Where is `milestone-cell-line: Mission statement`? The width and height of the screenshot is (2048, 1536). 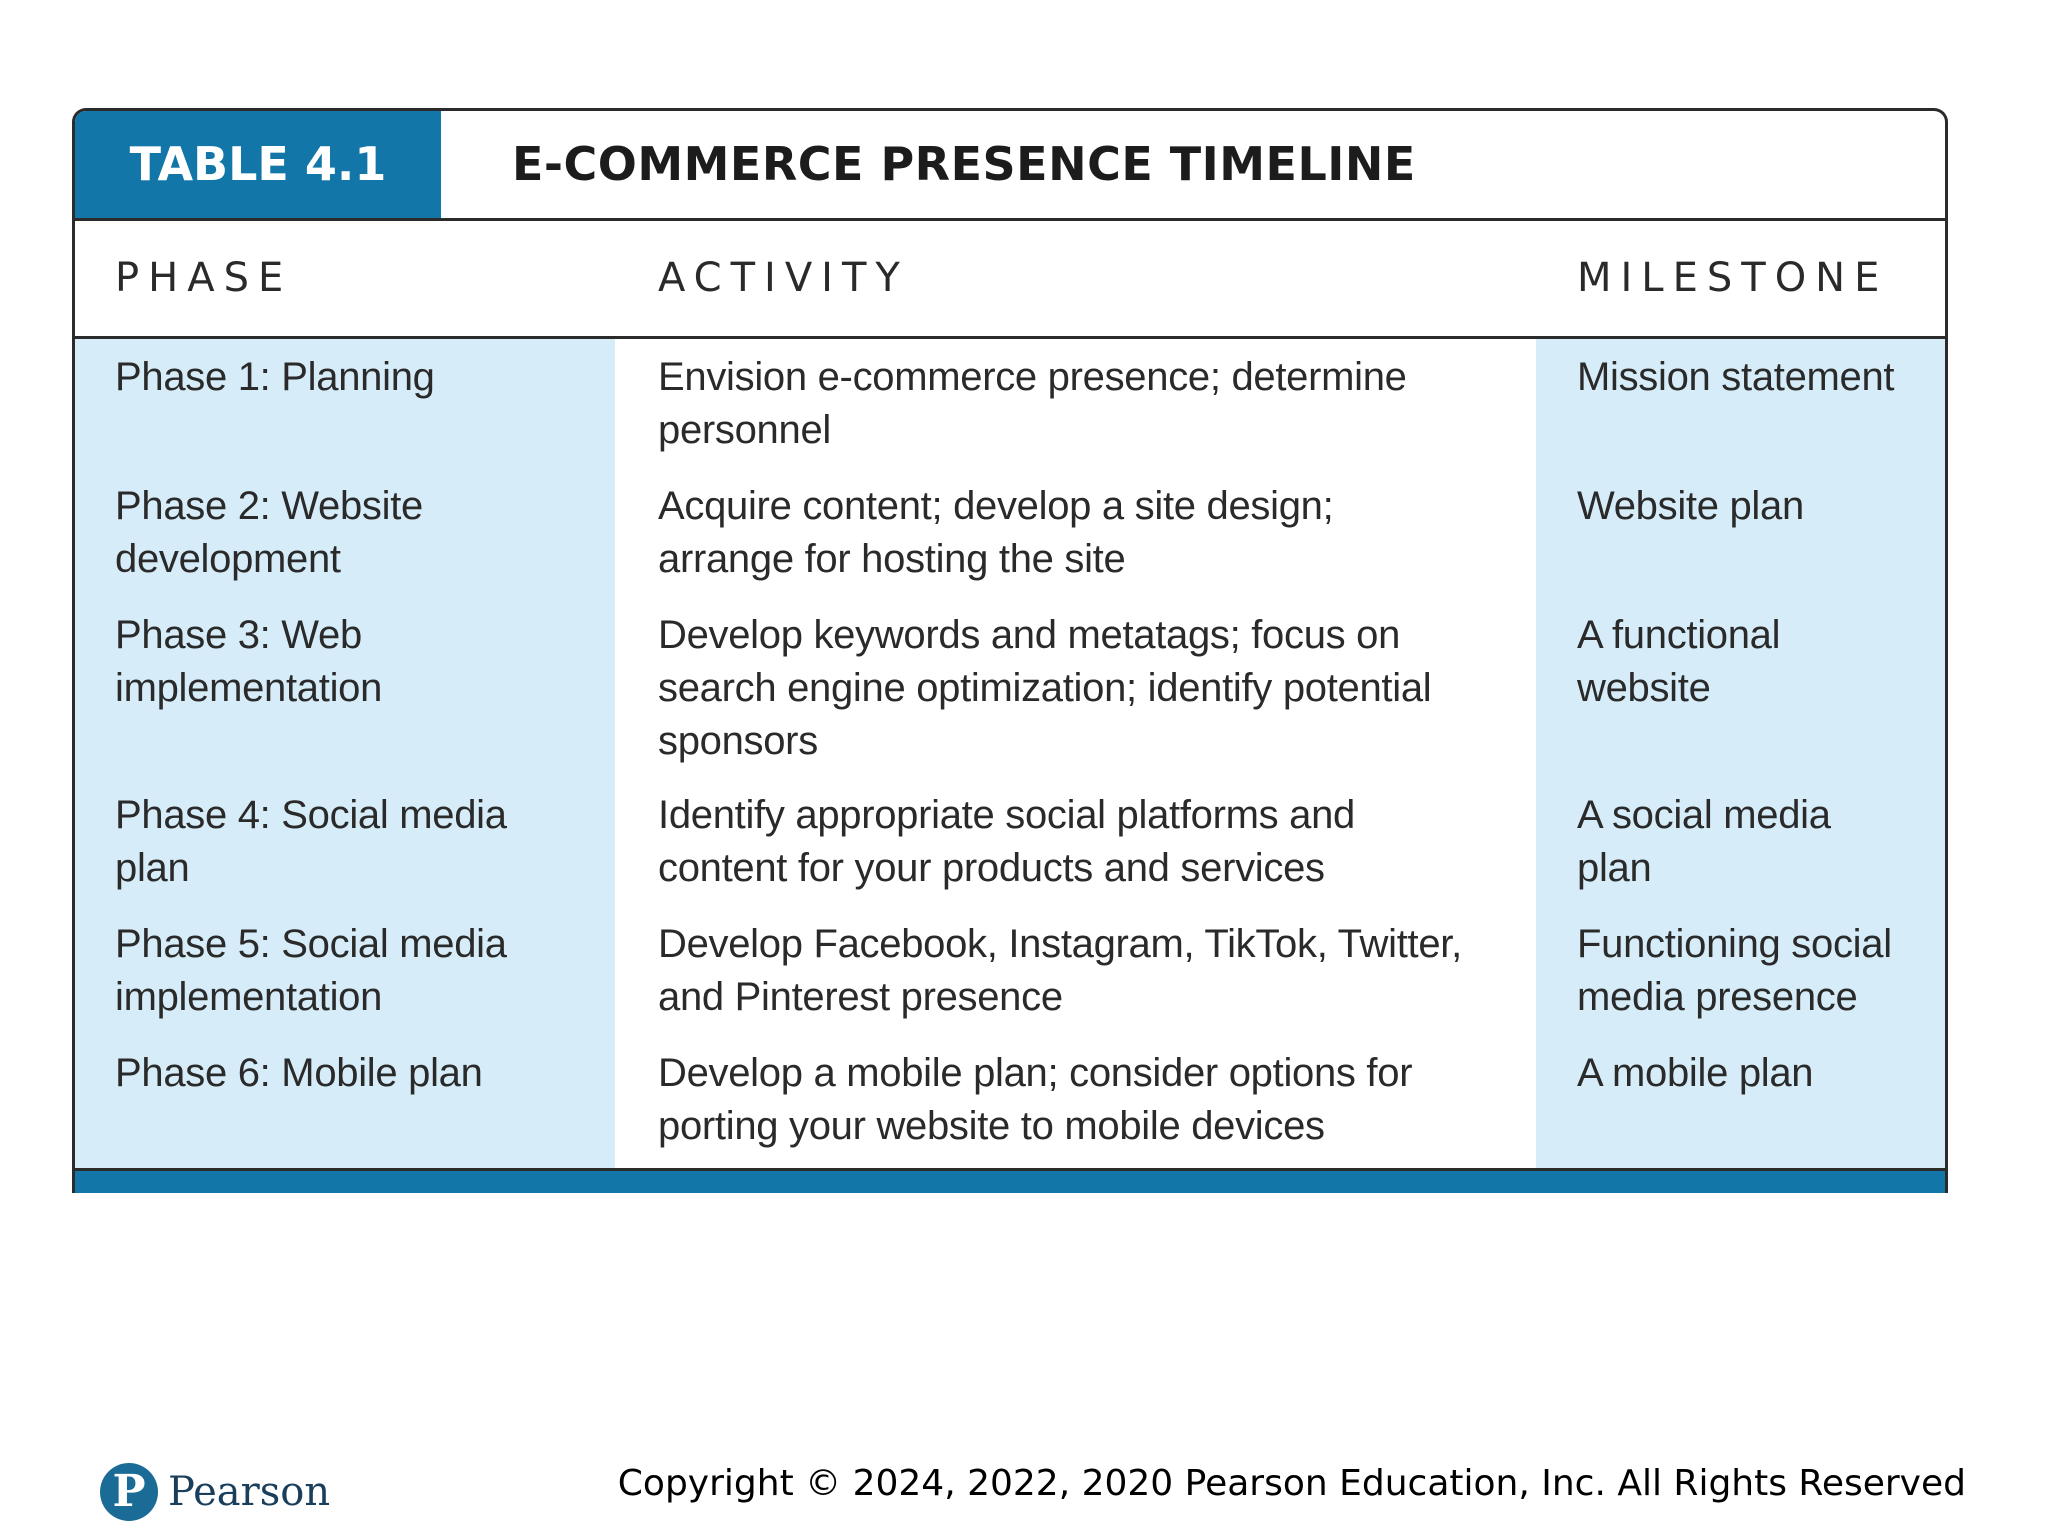
milestone-cell-line: Mission statement is located at coordinates (1736, 377).